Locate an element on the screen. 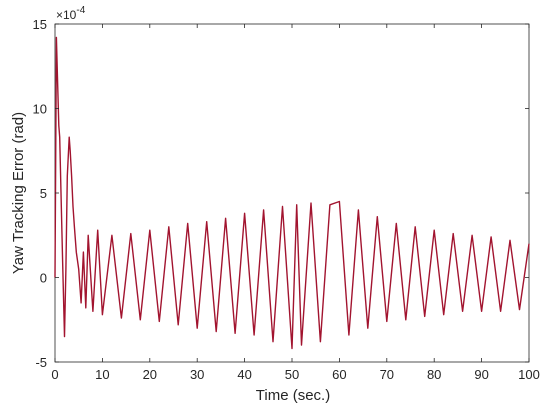 The height and width of the screenshot is (408, 542). y-axis-label: Yaw Tracking Error (rad) is located at coordinates (18, 193).